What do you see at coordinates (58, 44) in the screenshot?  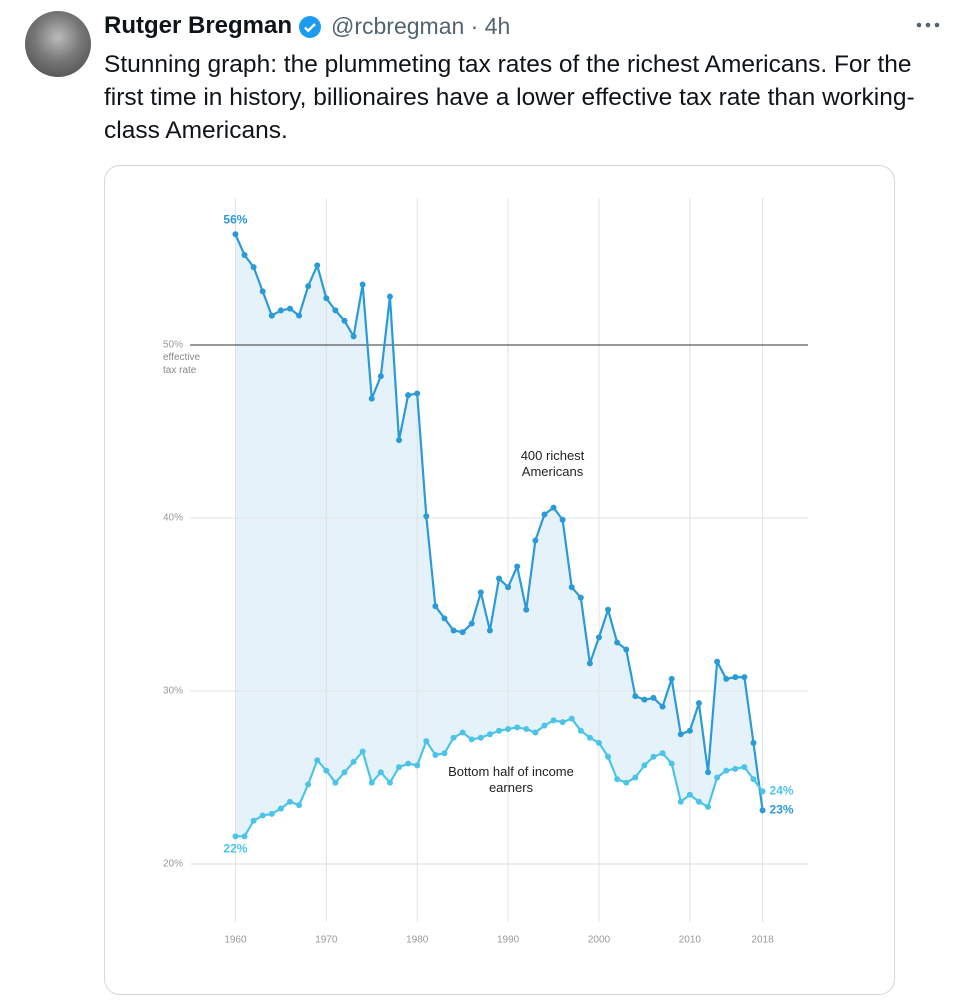 I see `avatar` at bounding box center [58, 44].